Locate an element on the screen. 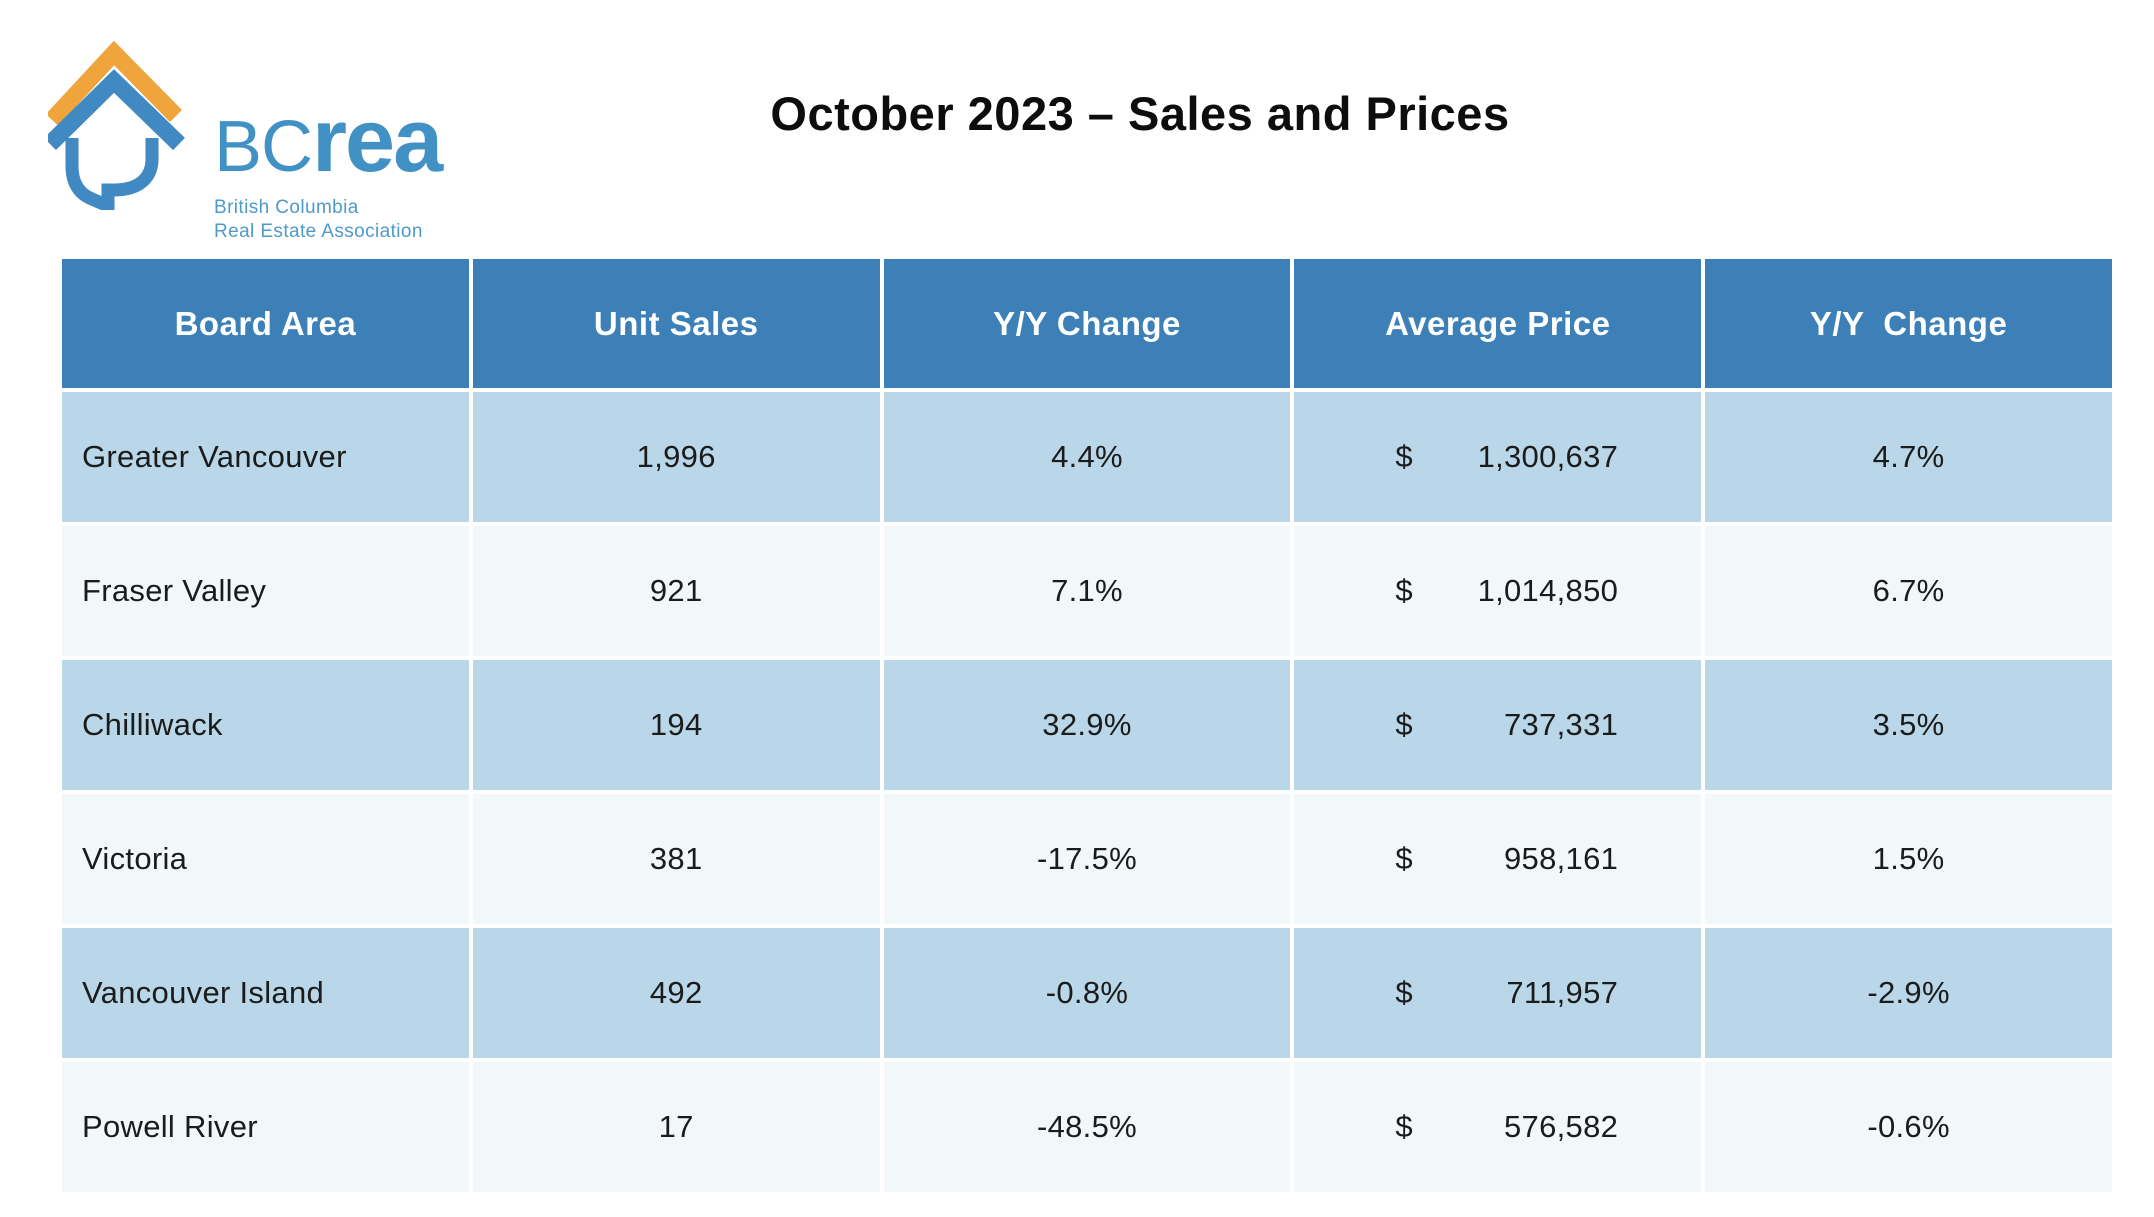 The image size is (2154, 1217). cell-yy-change-sales: 32.9% is located at coordinates (1087, 725).